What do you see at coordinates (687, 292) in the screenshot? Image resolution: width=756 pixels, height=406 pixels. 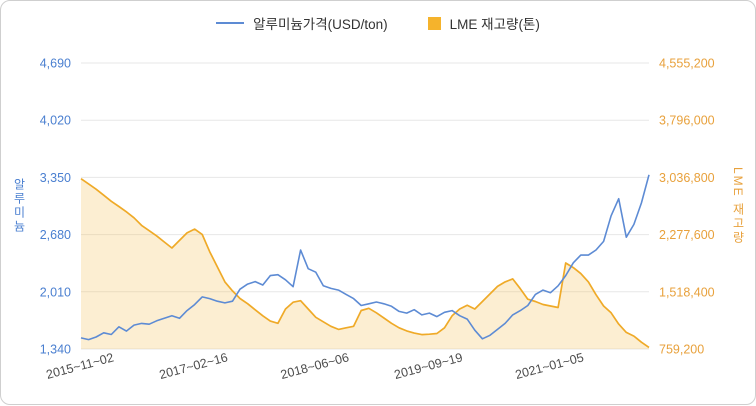 I see `svg-text: 1,518,400` at bounding box center [687, 292].